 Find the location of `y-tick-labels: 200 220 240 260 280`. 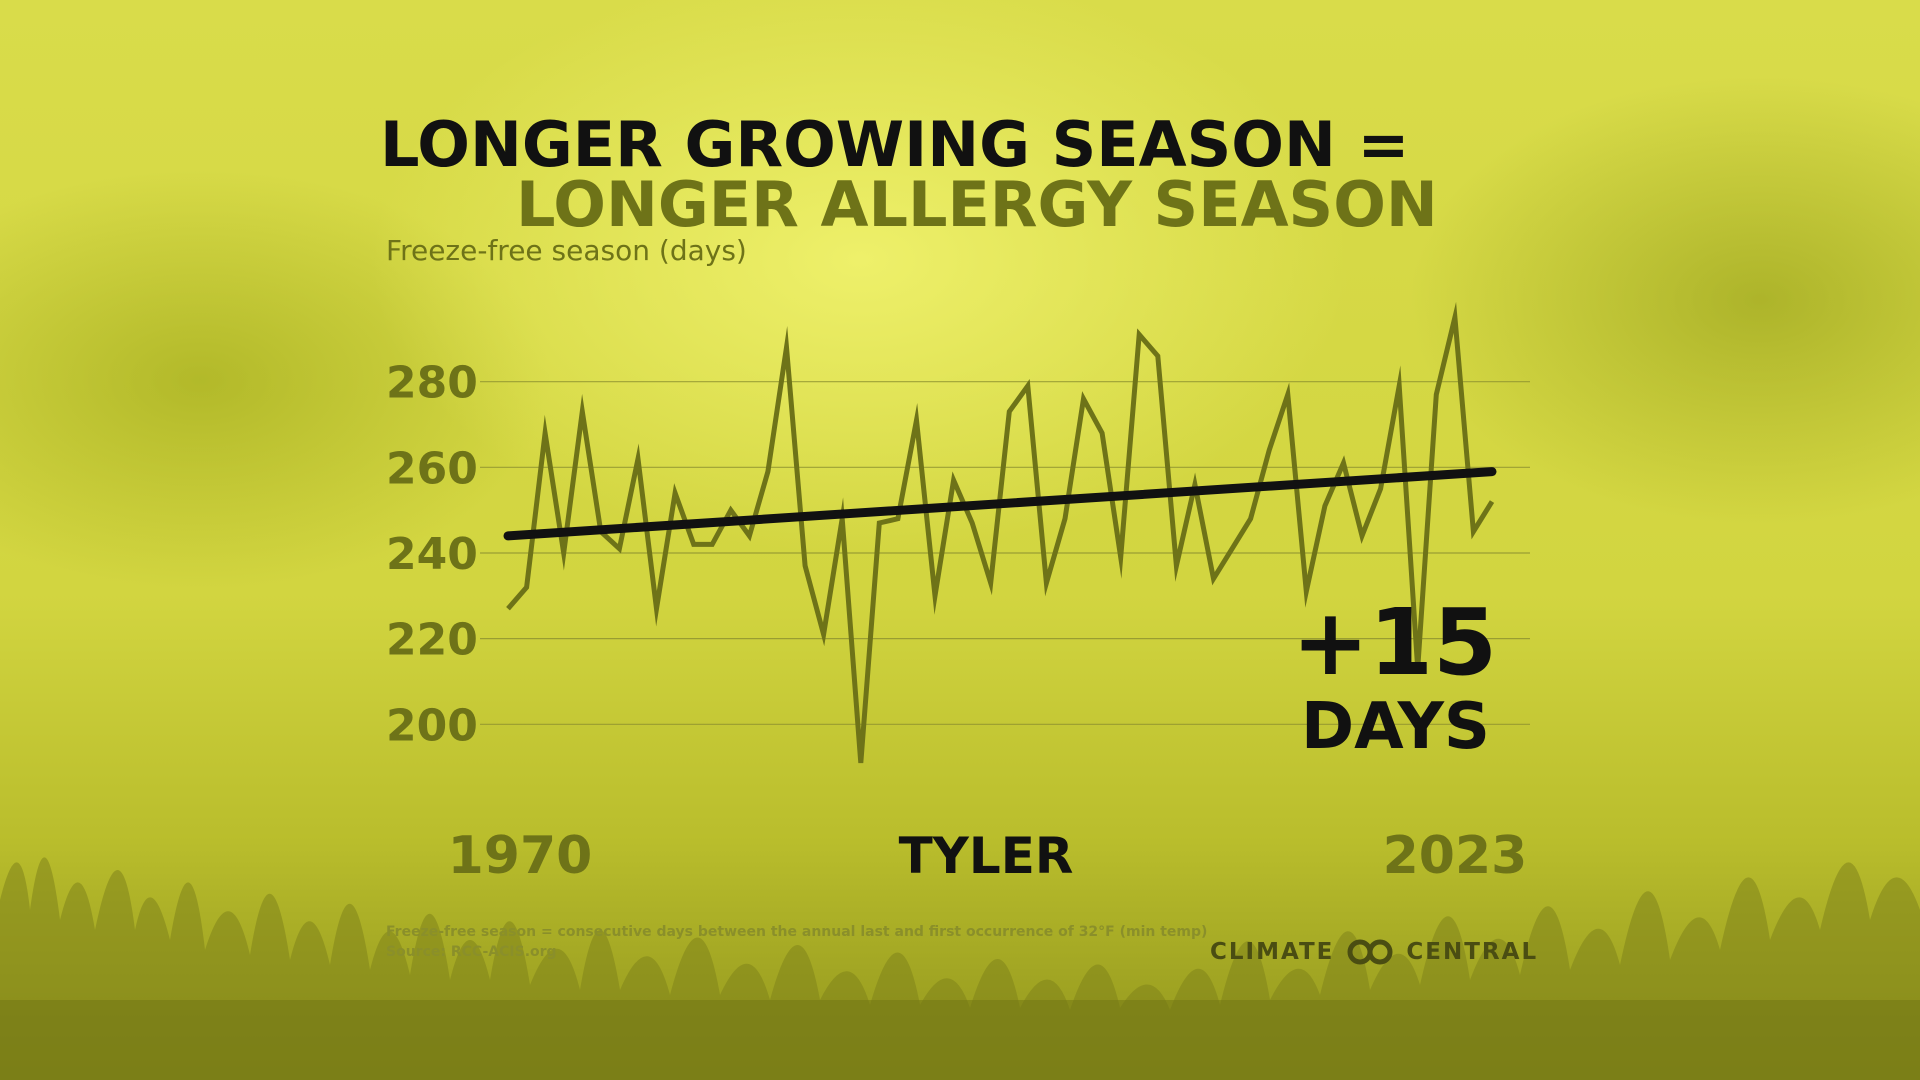

y-tick-labels: 200 220 240 260 280 is located at coordinates (432, 555).